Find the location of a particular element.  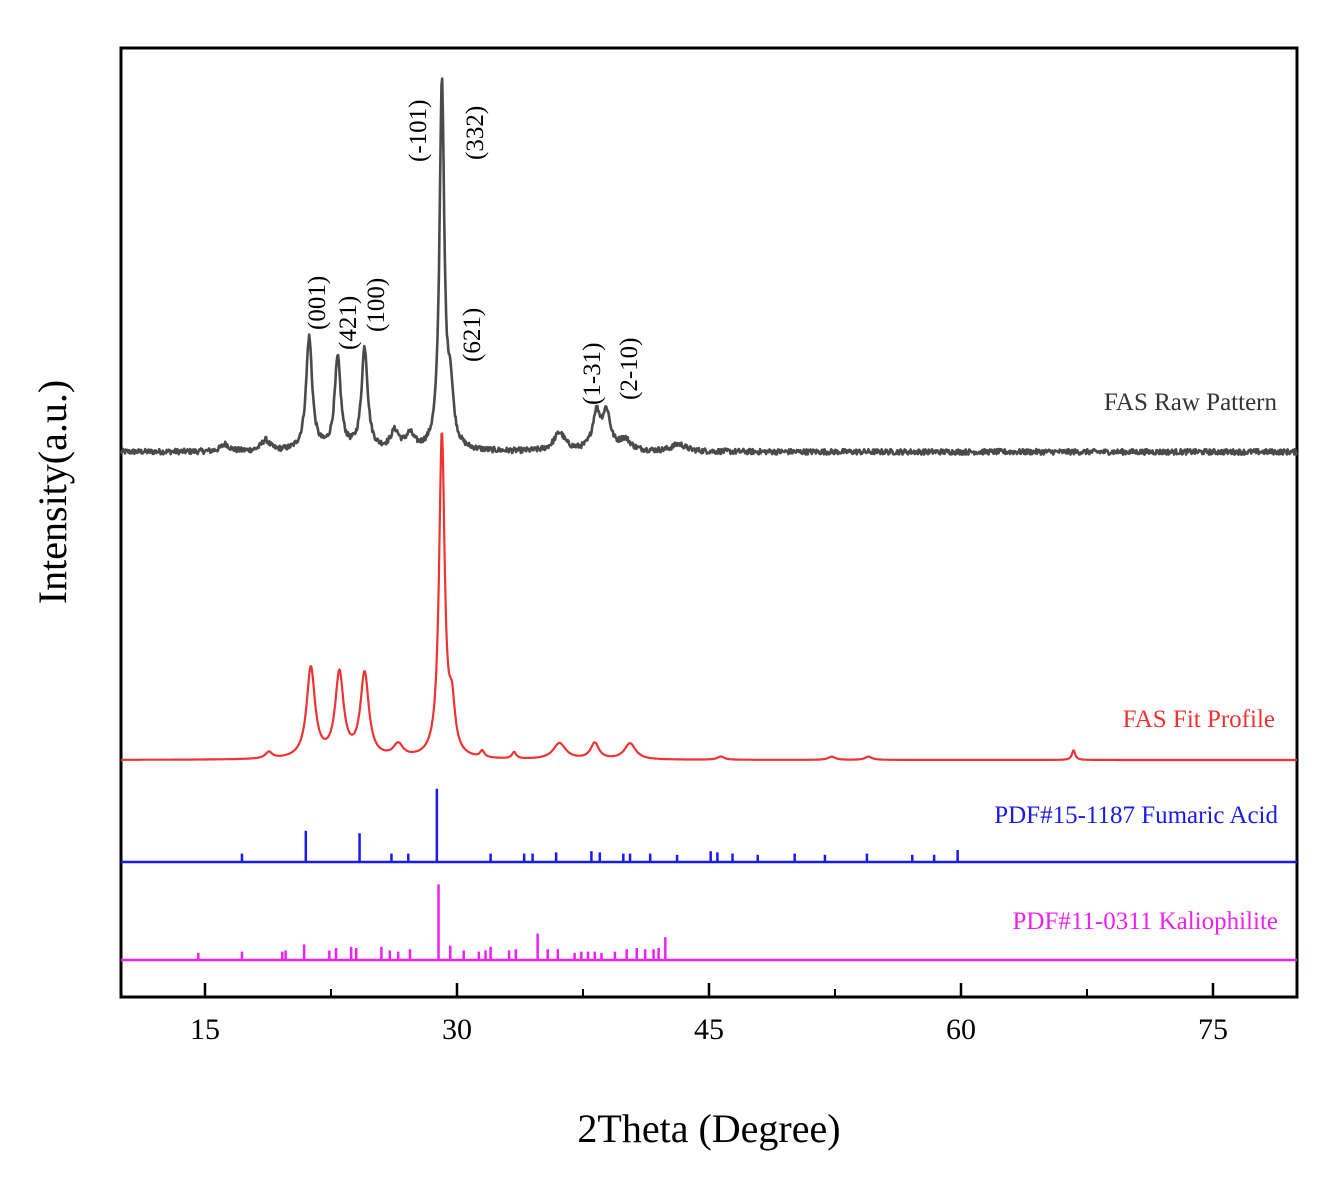

x-tick-label: 15 is located at coordinates (205, 1029).